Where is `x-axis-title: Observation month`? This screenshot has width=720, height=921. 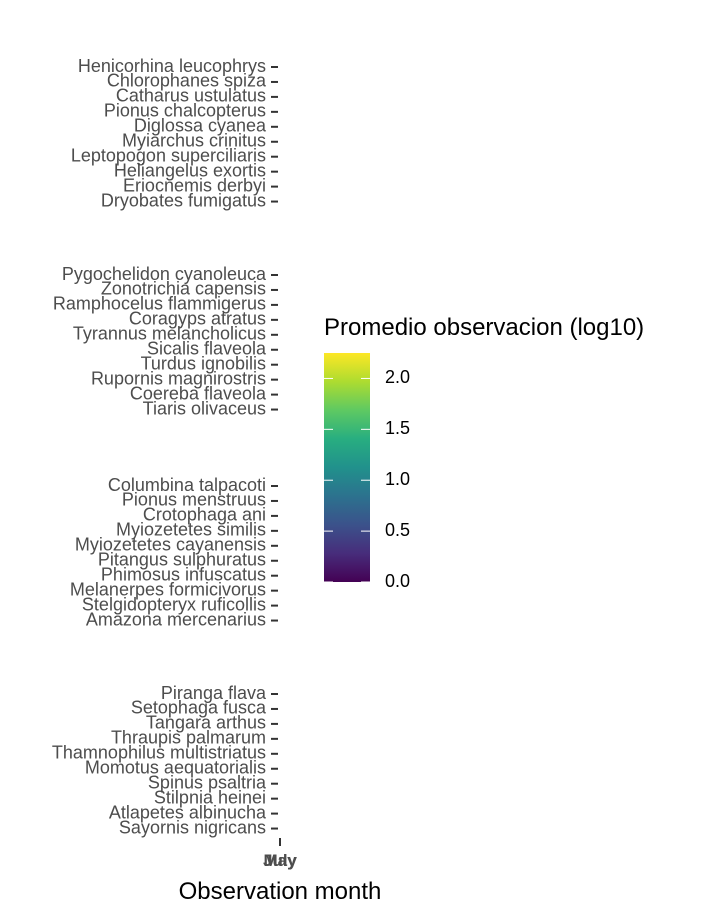 x-axis-title: Observation month is located at coordinates (280, 891).